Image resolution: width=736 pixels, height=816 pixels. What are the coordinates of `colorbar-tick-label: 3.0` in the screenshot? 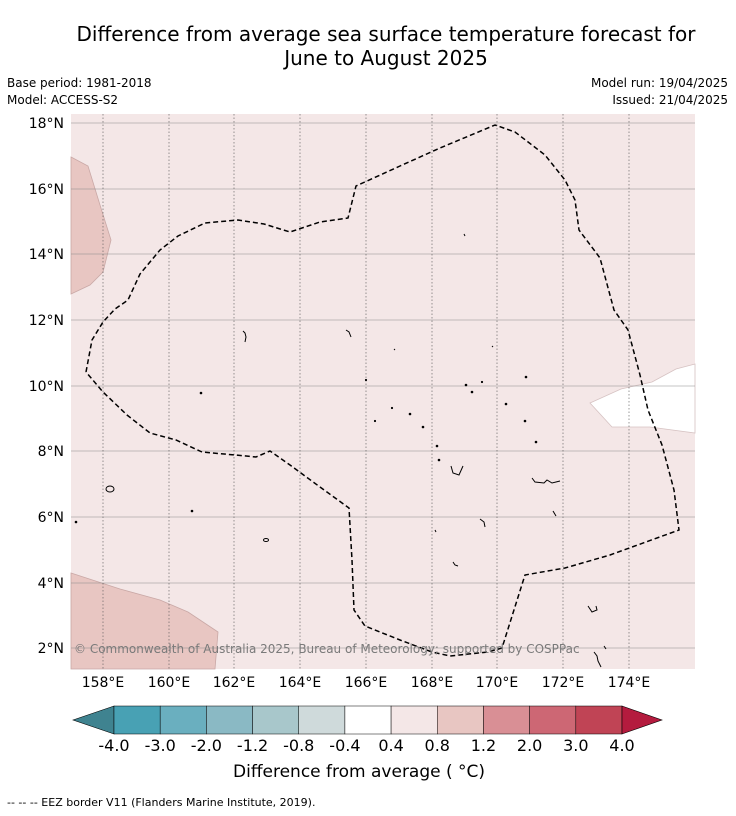 It's located at (575, 745).